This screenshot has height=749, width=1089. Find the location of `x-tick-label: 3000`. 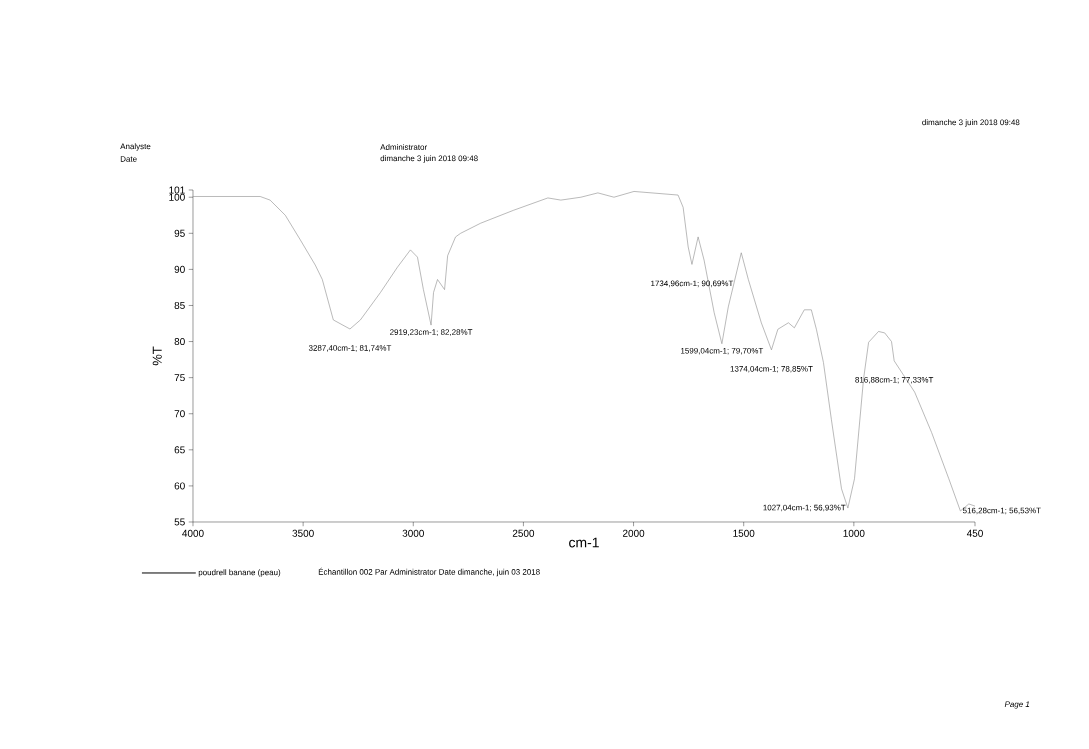

x-tick-label: 3000 is located at coordinates (413, 533).